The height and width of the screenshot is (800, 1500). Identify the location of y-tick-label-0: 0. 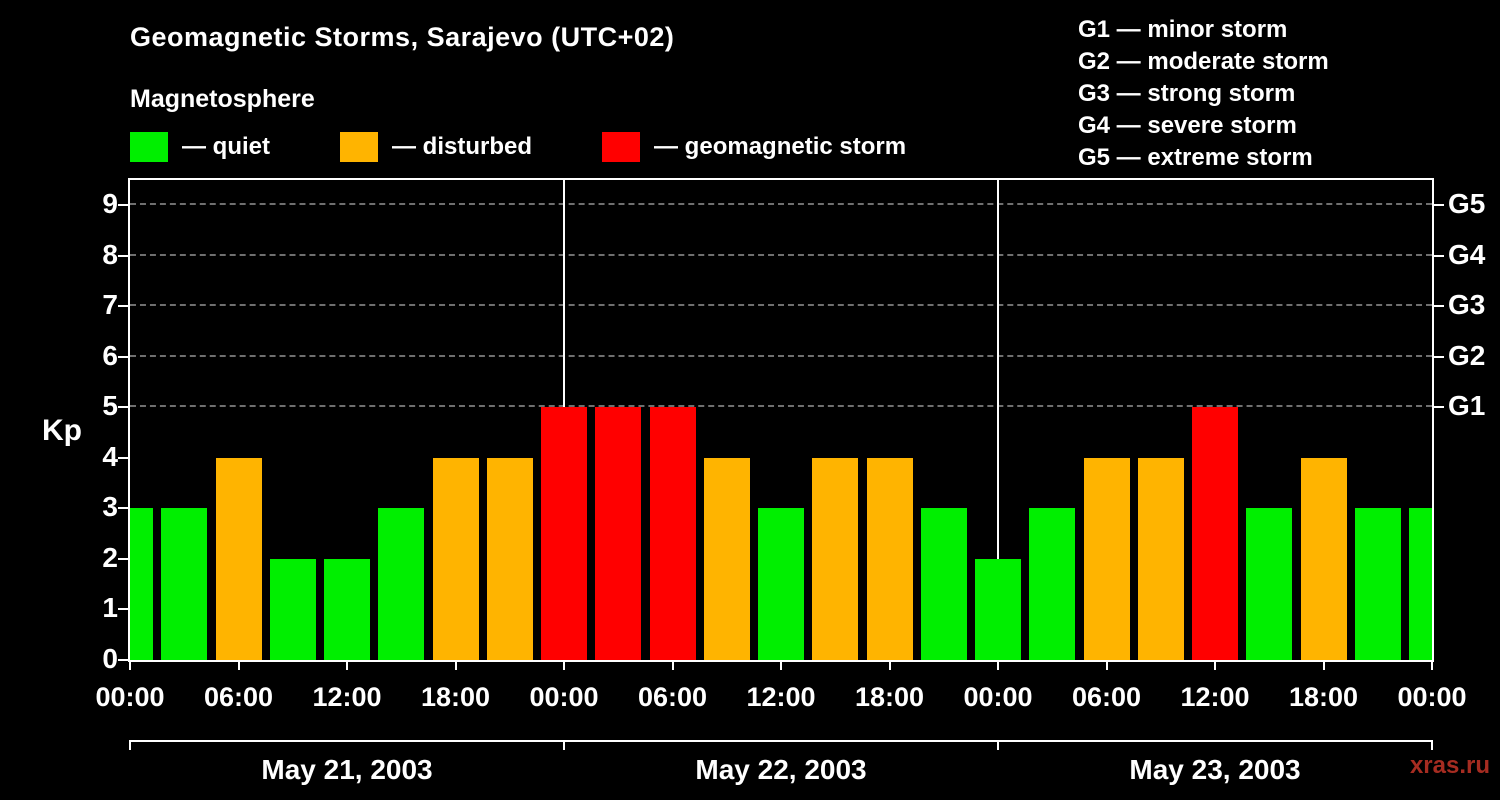
(110, 658).